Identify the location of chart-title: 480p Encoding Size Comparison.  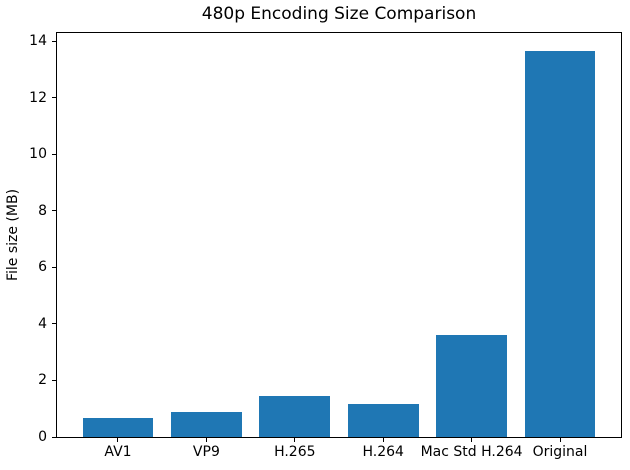
(339, 14).